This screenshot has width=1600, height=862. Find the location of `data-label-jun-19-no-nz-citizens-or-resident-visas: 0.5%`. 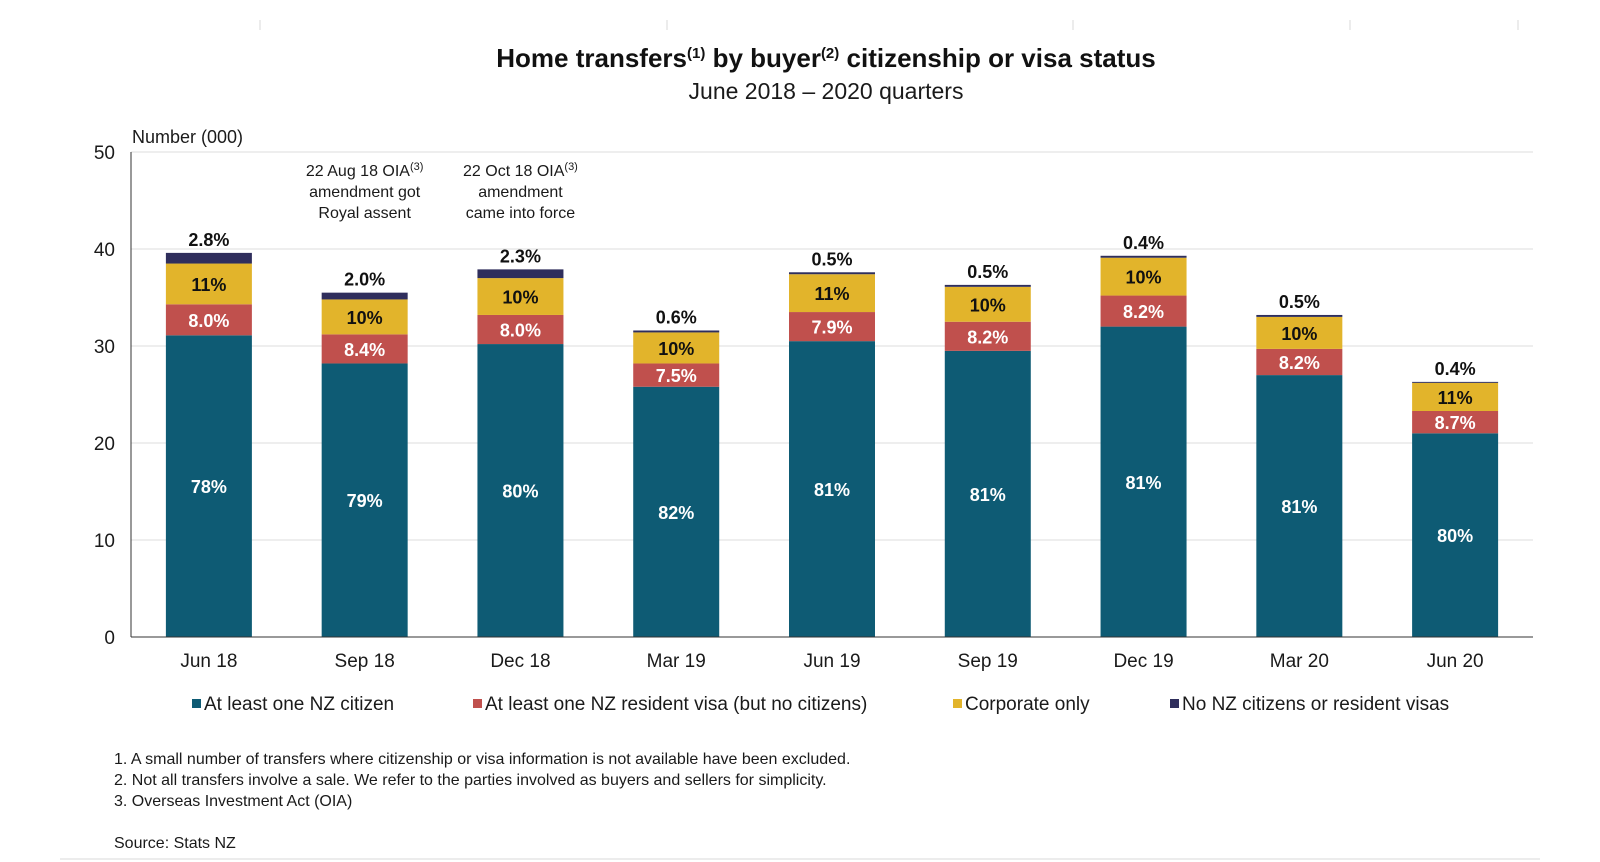

data-label-jun-19-no-nz-citizens-or-resident-visas: 0.5% is located at coordinates (831, 259).